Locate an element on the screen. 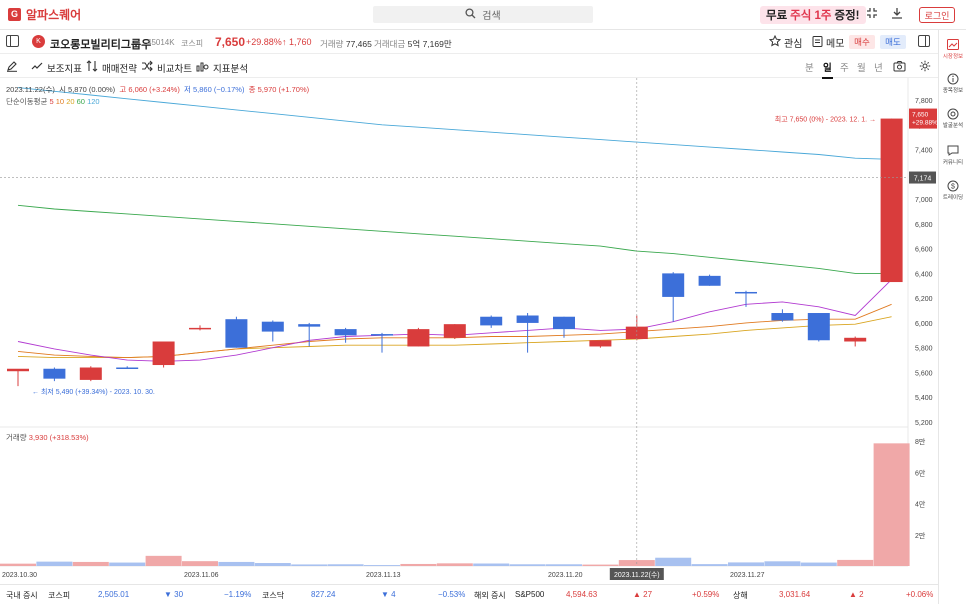 The height and width of the screenshot is (604, 966). login-button: 로그인 is located at coordinates (937, 15).